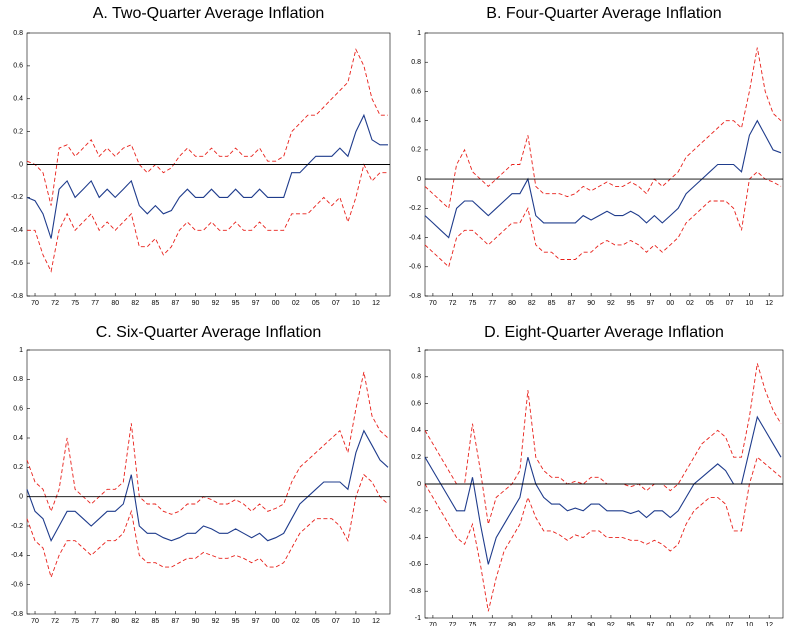 The image size is (785, 626). Describe the element at coordinates (418, 618) in the screenshot. I see `y-tick-label: -1` at that location.